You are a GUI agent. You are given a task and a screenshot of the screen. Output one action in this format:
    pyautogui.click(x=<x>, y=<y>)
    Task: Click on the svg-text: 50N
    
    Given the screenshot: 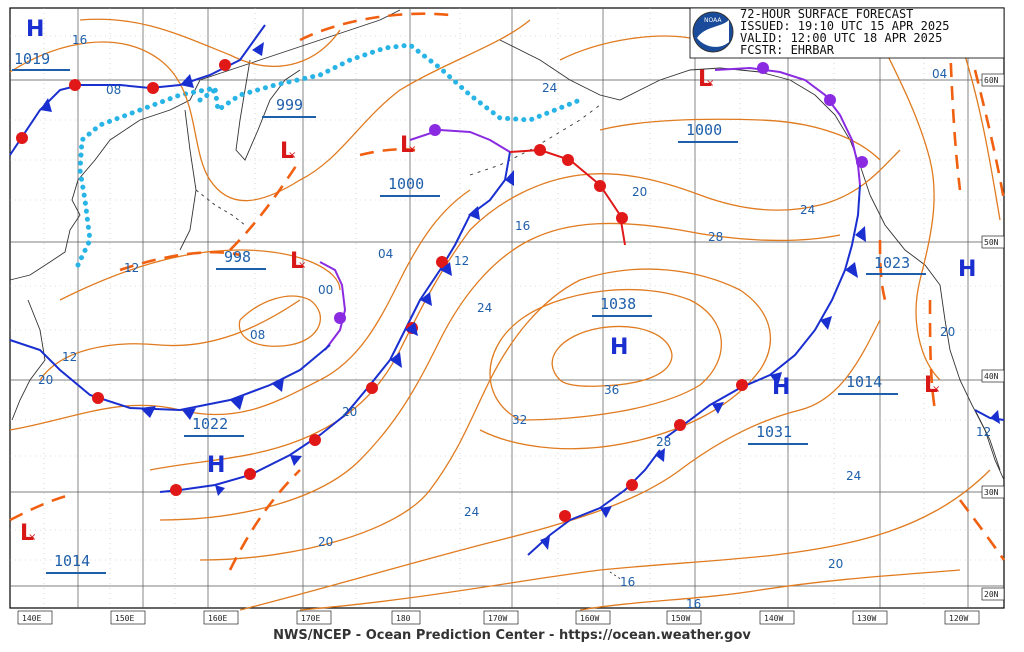 What is the action you would take?
    pyautogui.click(x=991, y=242)
    